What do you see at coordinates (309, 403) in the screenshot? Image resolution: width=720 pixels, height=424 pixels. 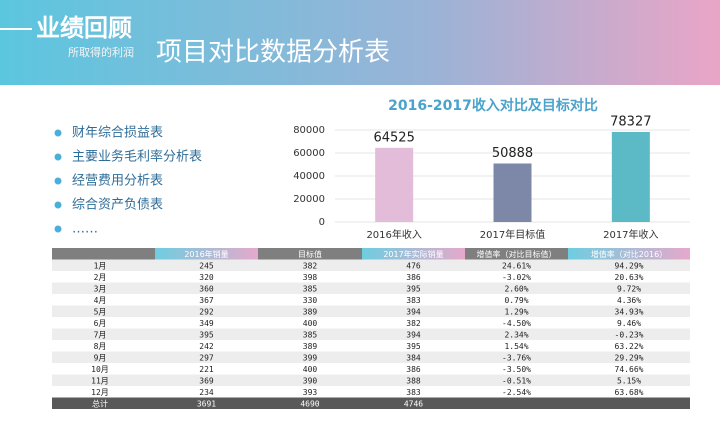 I see `table-cell: 4690` at bounding box center [309, 403].